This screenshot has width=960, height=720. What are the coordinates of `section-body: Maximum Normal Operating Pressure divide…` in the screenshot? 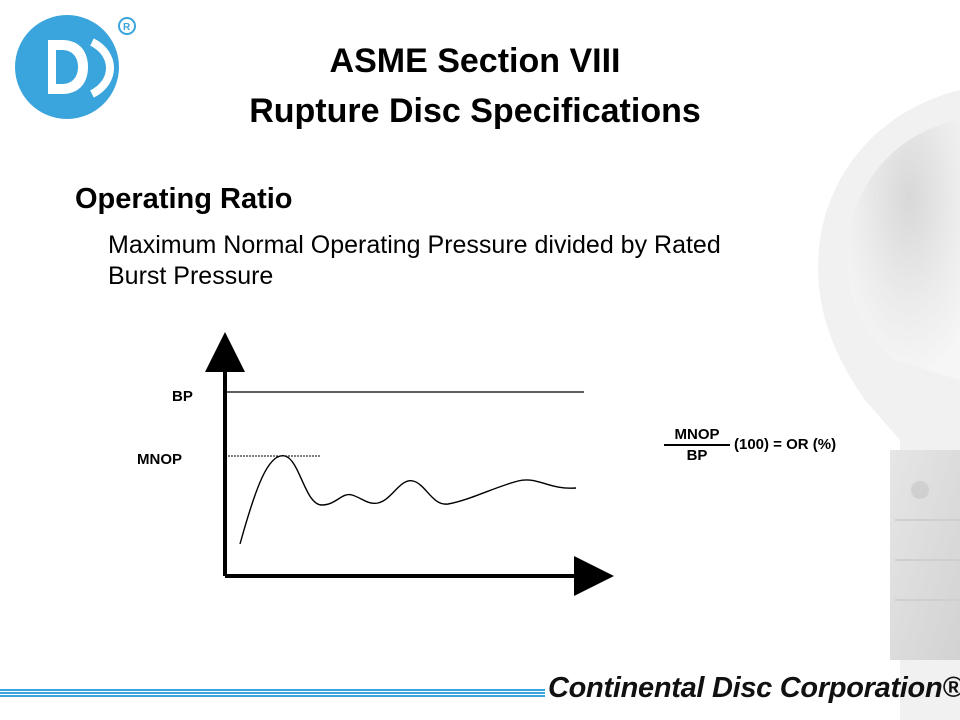 It's located at (503, 261).